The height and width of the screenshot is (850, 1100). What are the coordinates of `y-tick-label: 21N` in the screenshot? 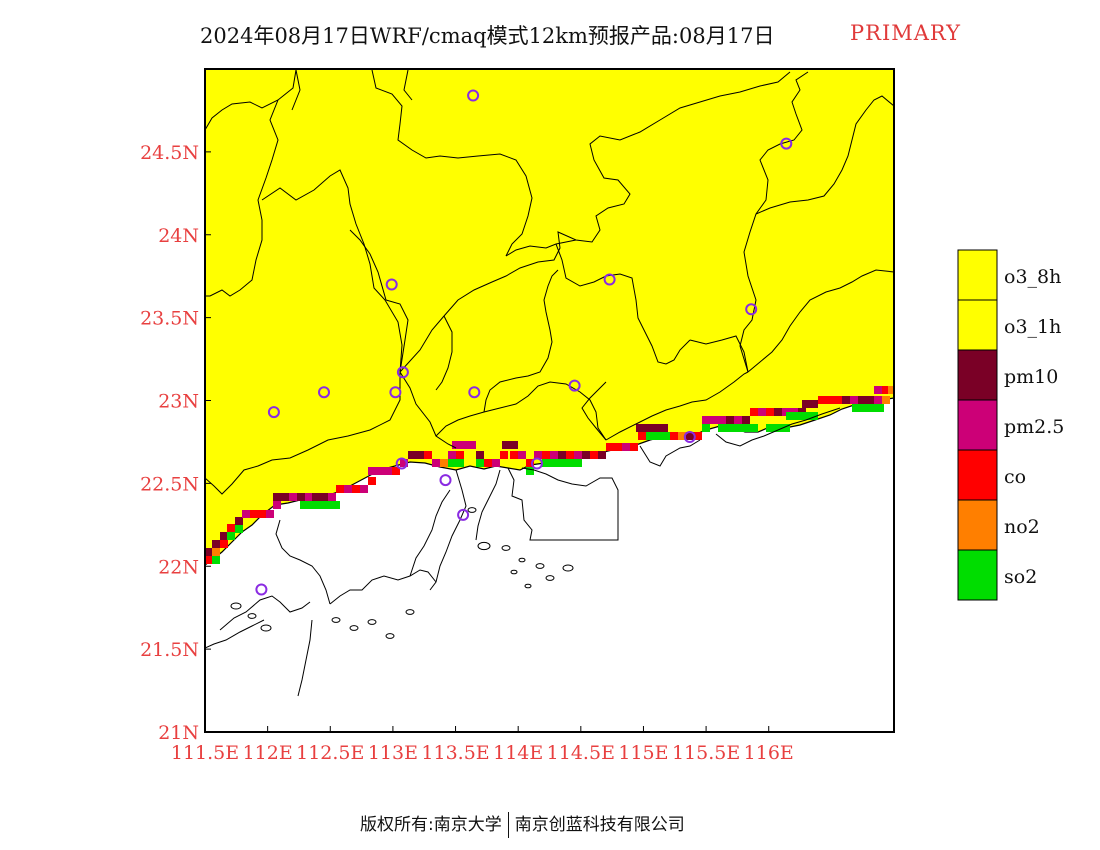 It's located at (178, 733).